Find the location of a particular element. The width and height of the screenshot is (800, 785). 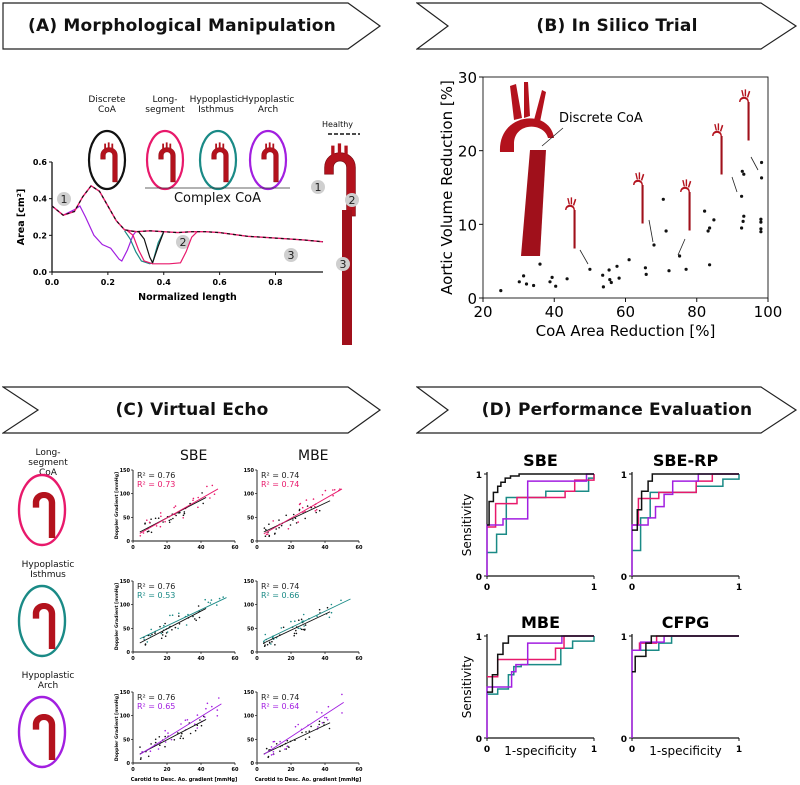

roc-curve-hypoplastic-isthmus is located at coordinates (541, 514).